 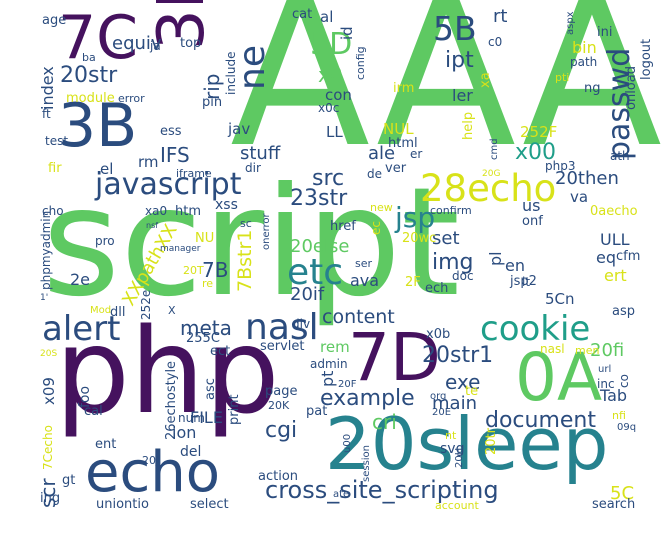 What do you see at coordinates (366, 463) in the screenshot?
I see `cloud-word: session` at bounding box center [366, 463].